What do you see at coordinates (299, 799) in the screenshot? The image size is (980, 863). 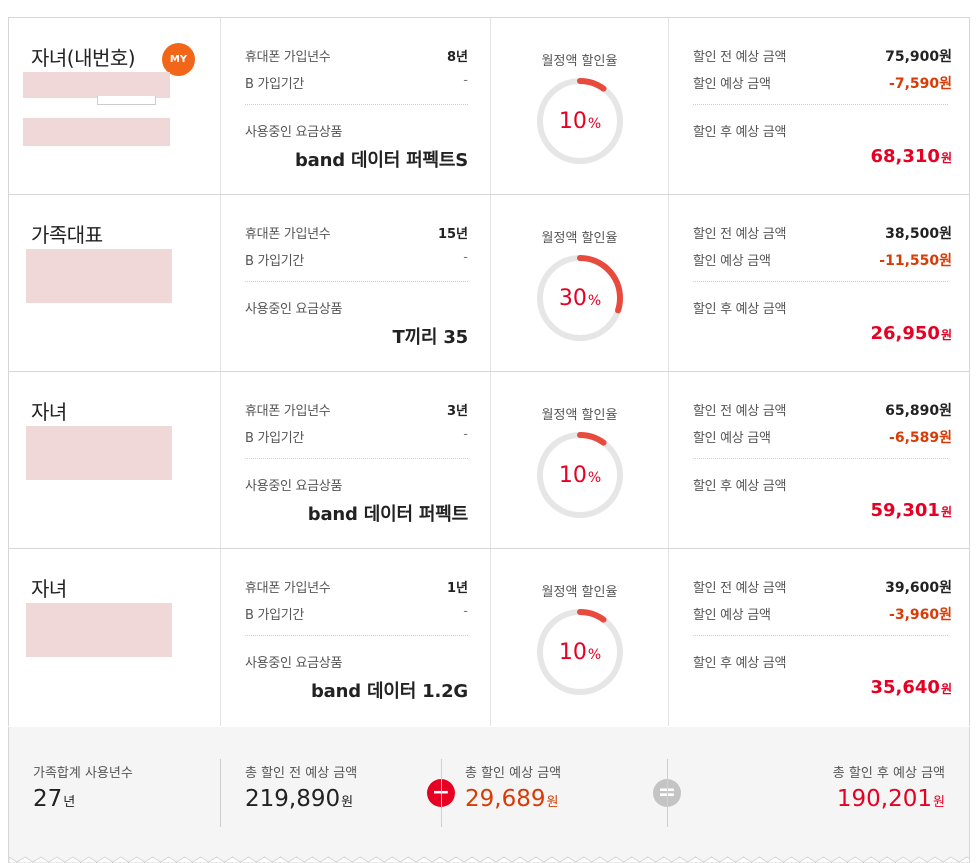 I see `total-before-value: 219,890원` at bounding box center [299, 799].